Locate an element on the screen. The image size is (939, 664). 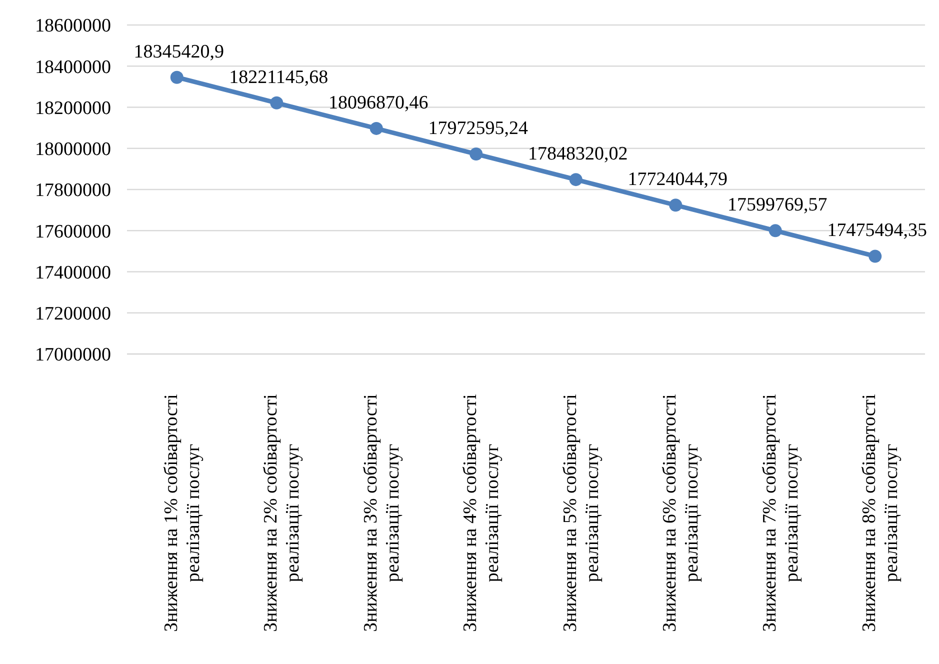
y-tick-label: 17400000 is located at coordinates (73, 273).